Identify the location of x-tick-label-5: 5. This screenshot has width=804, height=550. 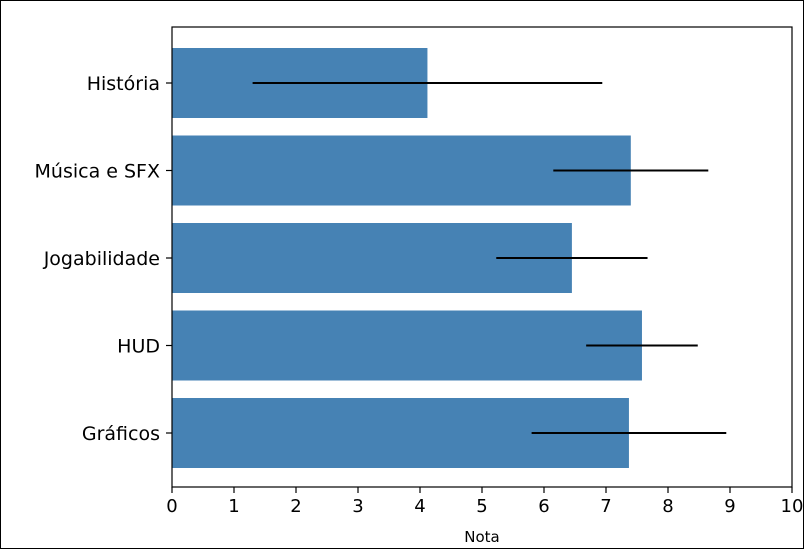
(481, 506).